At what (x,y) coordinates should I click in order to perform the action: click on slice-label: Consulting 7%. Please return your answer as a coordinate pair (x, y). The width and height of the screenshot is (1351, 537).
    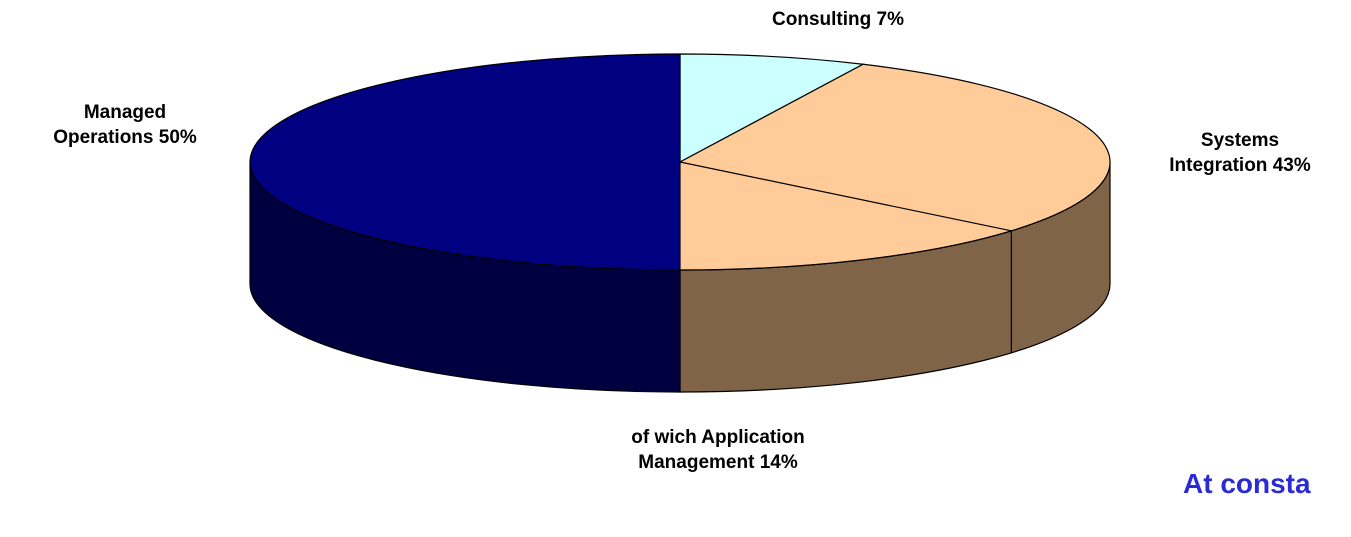
    Looking at the image, I should click on (838, 19).